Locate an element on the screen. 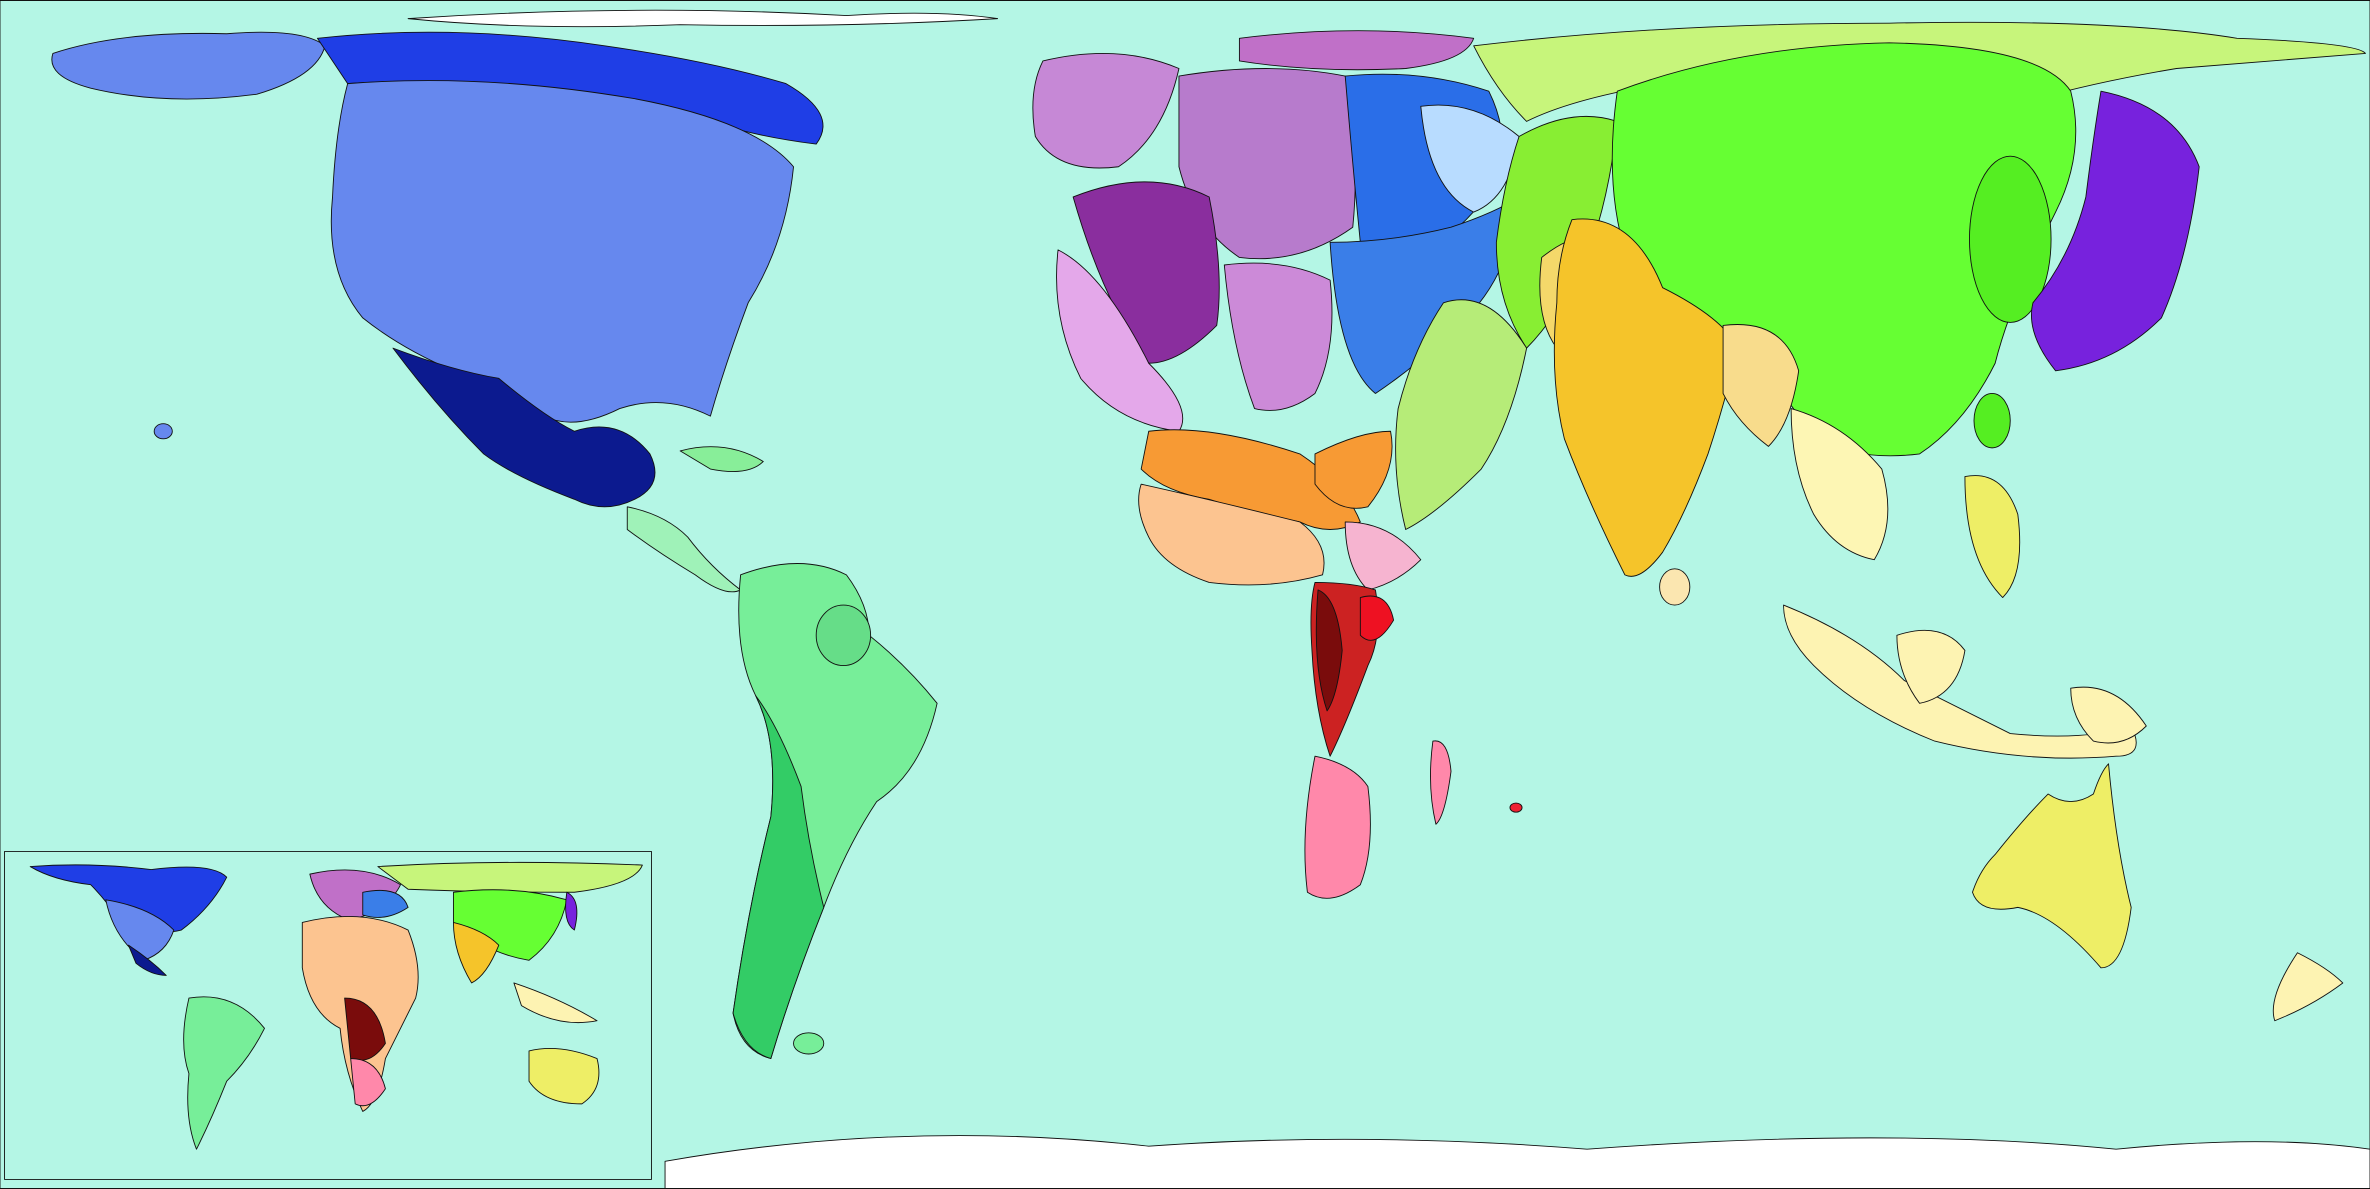 This screenshot has width=2370, height=1189. inset-southern-africa is located at coordinates (368, 1082).